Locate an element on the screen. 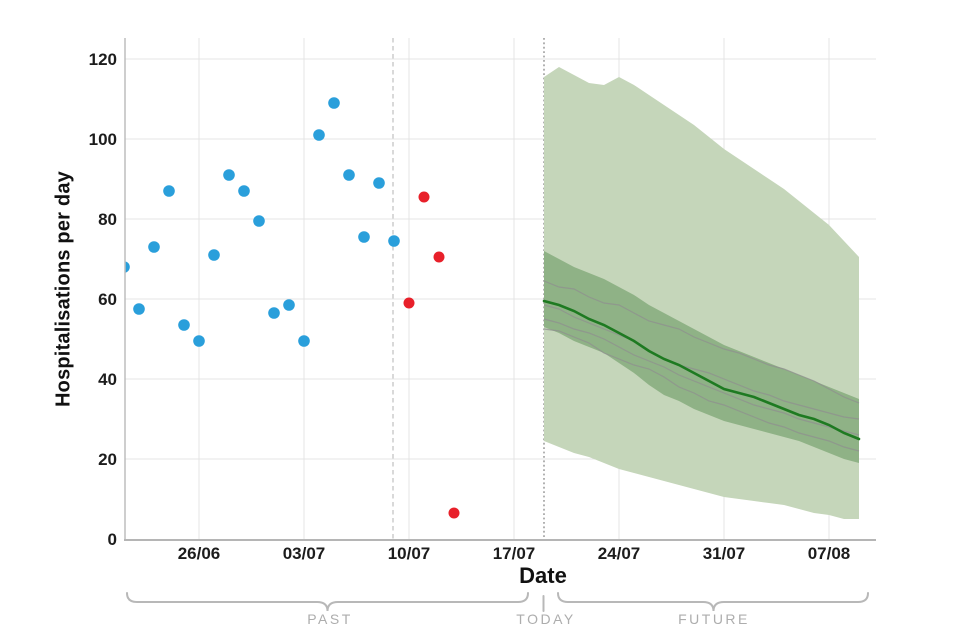 The image size is (960, 640). future-brace is located at coordinates (713, 602).